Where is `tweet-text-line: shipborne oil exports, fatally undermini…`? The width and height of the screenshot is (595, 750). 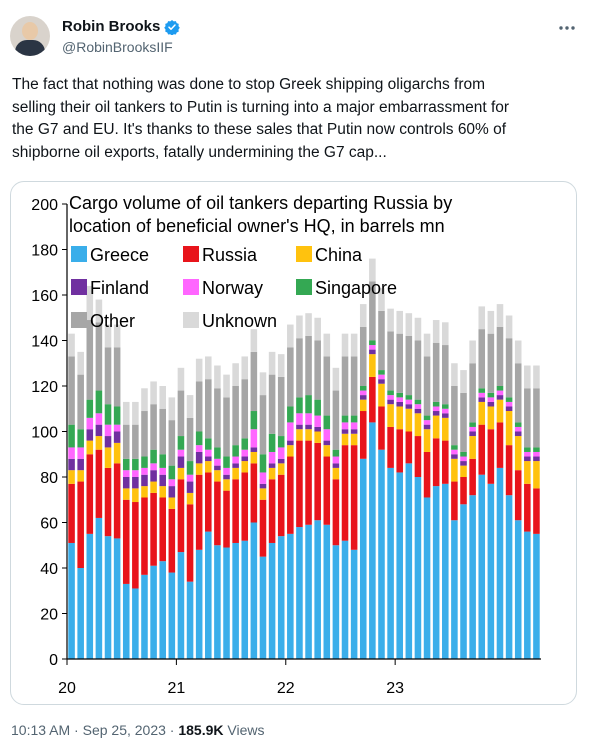 tweet-text-line: shipborne oil exports, fatally undermini… is located at coordinates (199, 152).